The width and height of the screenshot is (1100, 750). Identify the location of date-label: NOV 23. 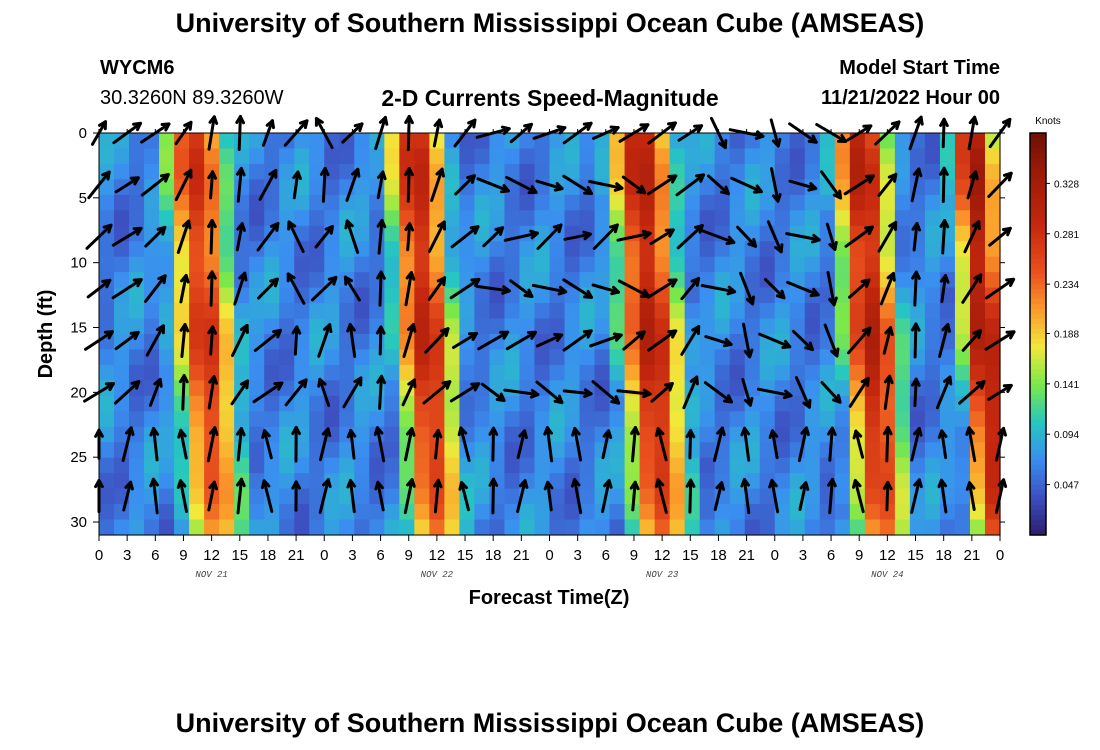
(662, 575).